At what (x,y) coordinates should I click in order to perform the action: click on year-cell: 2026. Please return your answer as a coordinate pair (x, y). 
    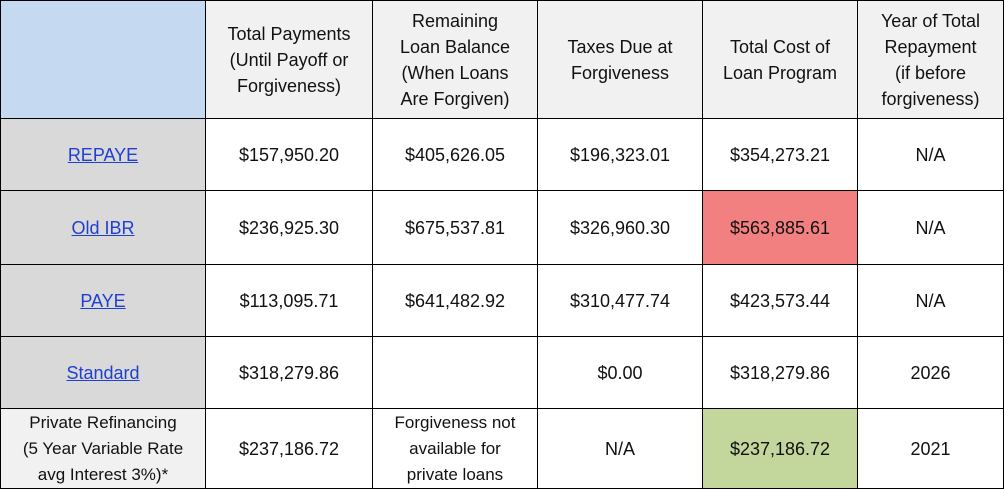
    Looking at the image, I should click on (930, 372).